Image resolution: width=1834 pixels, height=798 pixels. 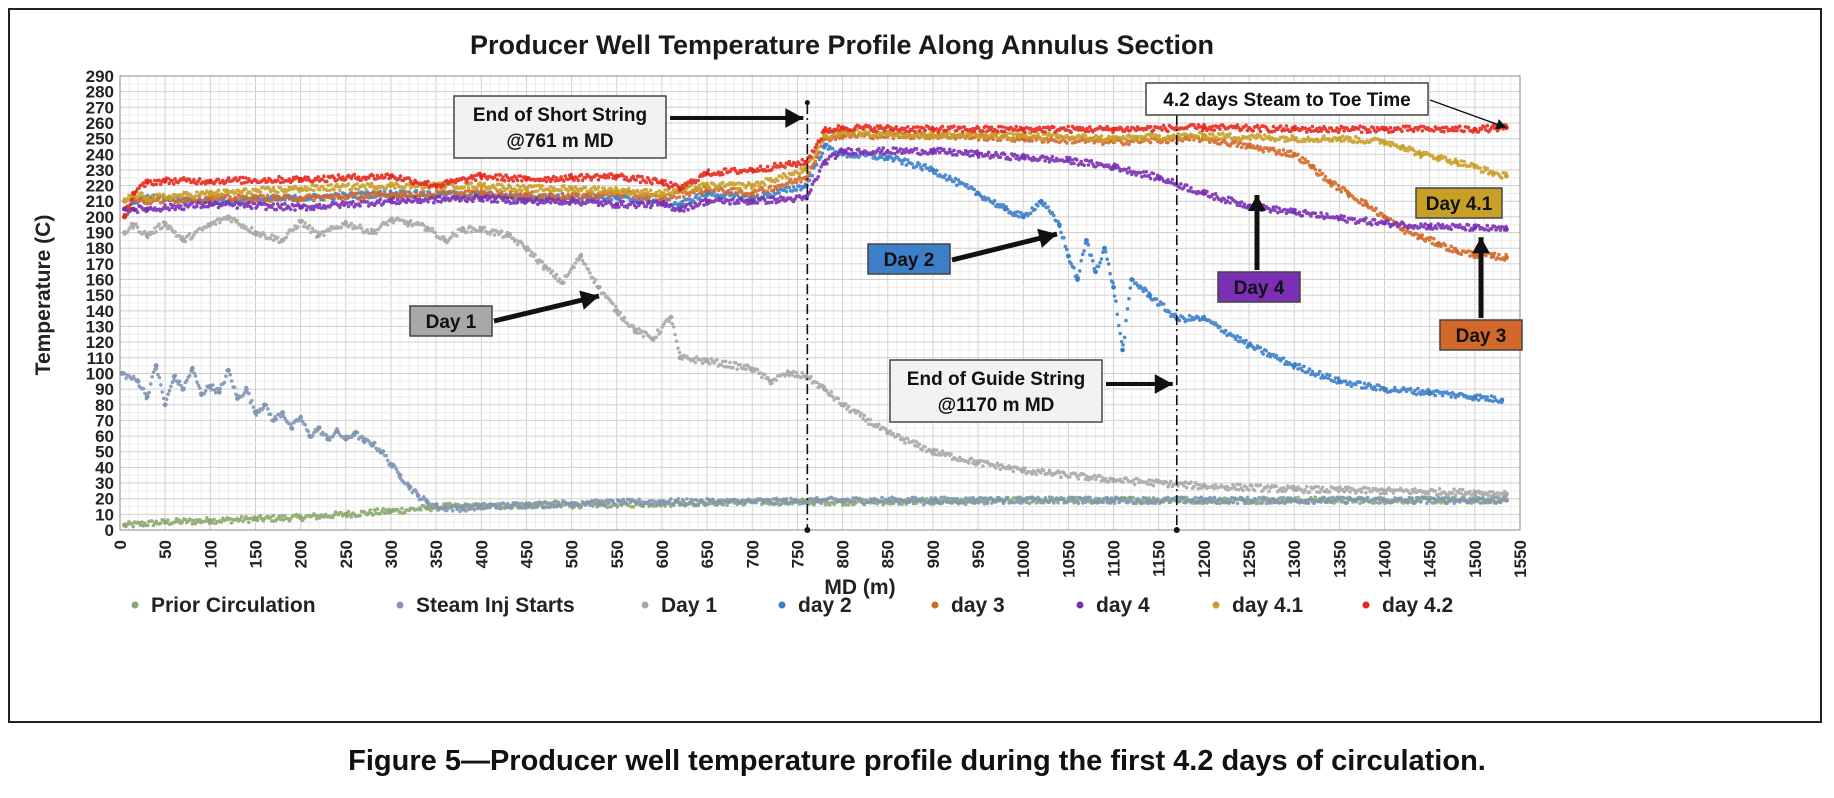 I want to click on legend-item: day 4, so click(x=1113, y=605).